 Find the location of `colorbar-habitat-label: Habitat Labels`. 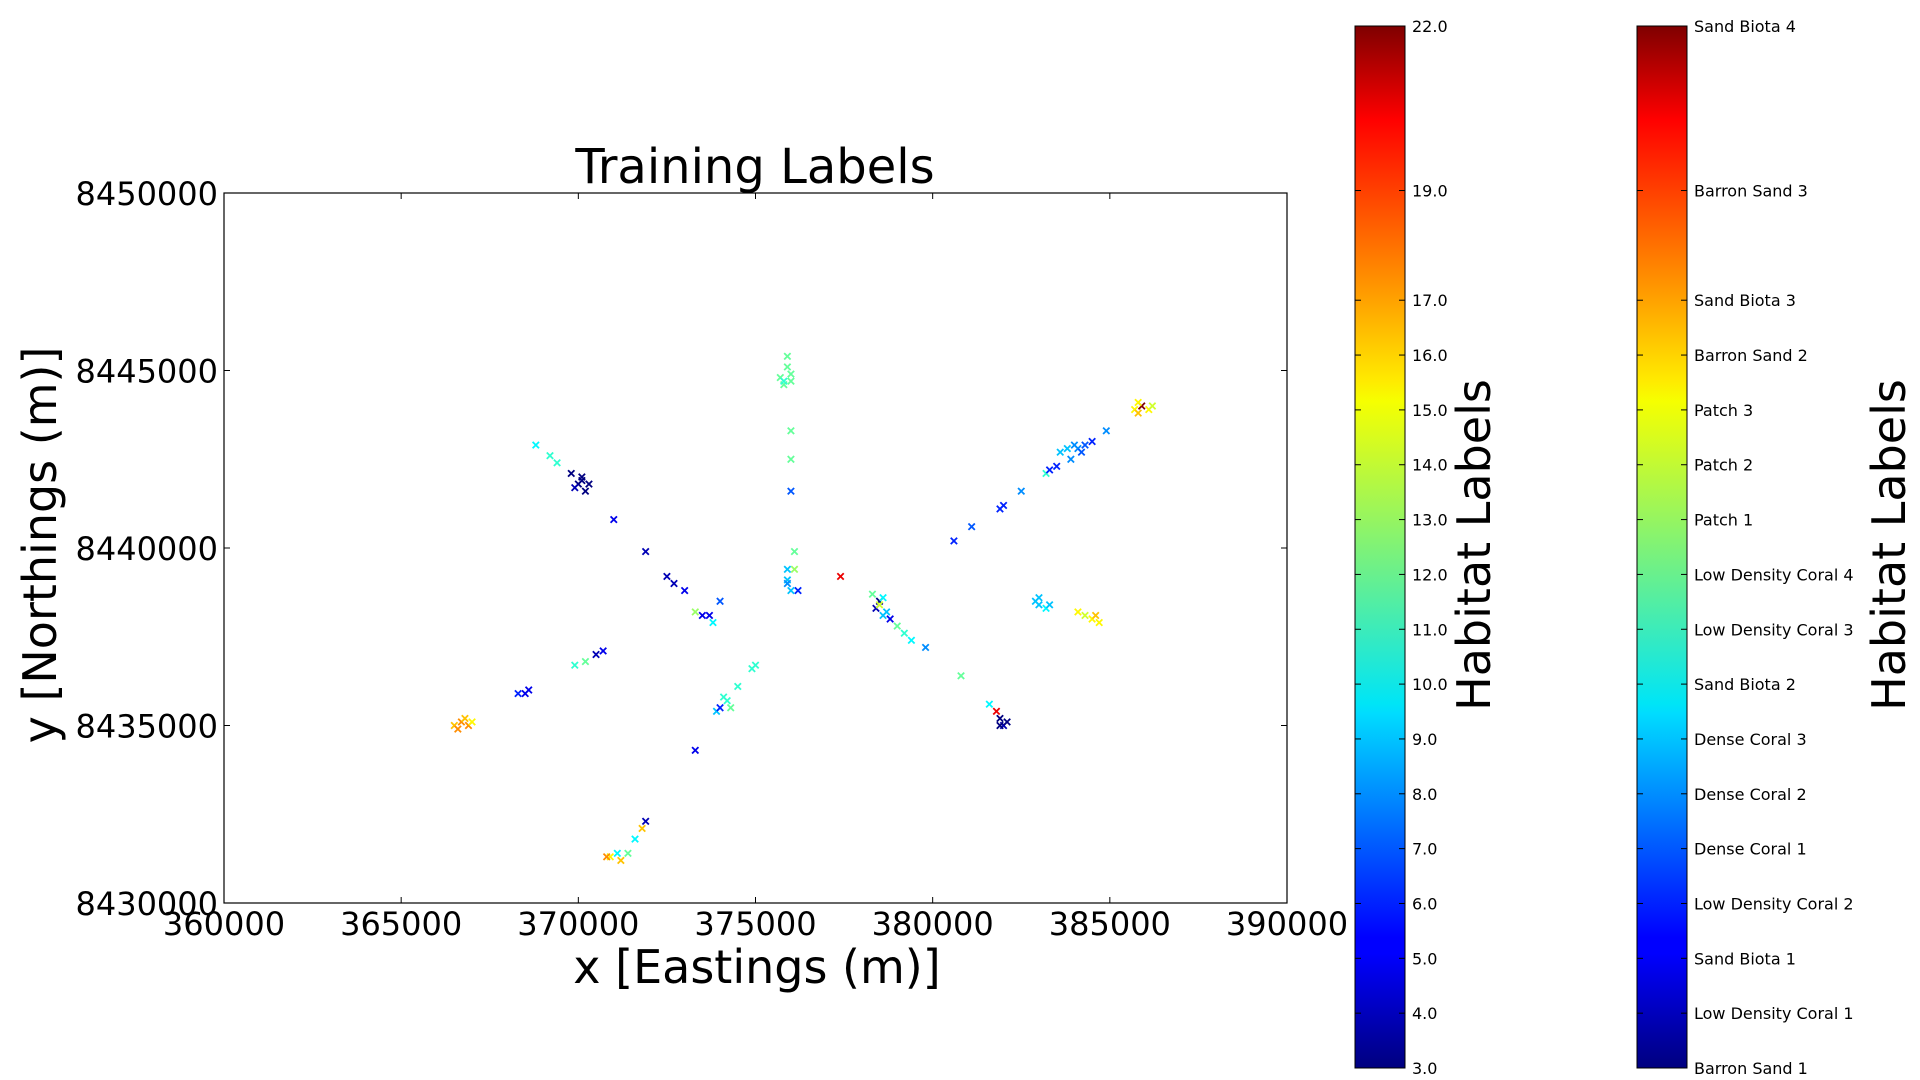

colorbar-habitat-label: Habitat Labels is located at coordinates (1889, 545).